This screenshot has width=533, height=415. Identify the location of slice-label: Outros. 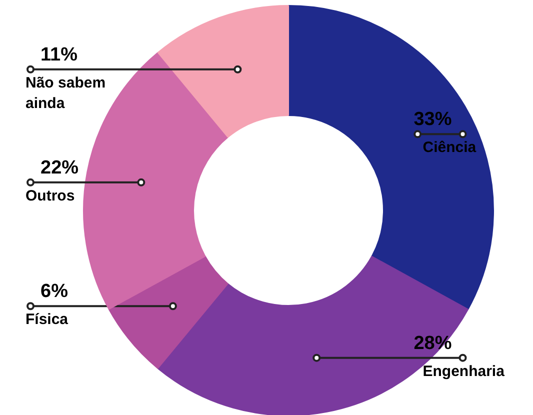
(50, 195).